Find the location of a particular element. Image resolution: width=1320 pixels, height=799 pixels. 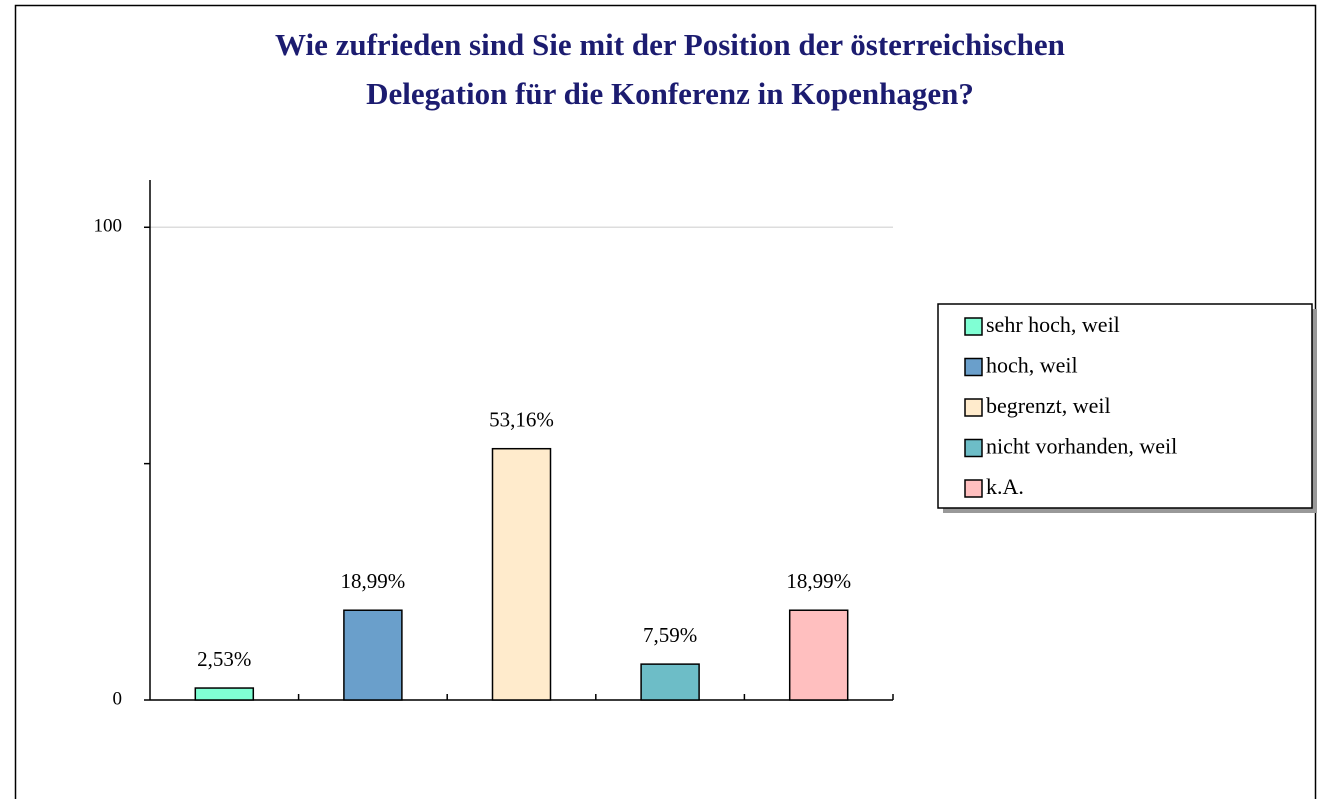

legend-label: sehr hoch, weil is located at coordinates (1053, 324).